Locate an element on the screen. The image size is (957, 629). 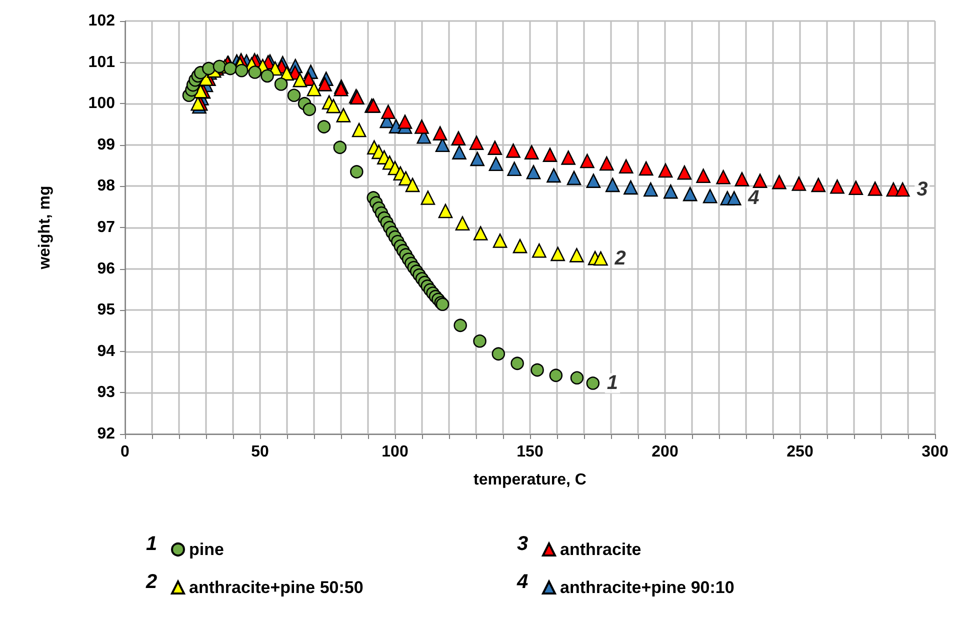
y-tick-label: 99 is located at coordinates (106, 145).